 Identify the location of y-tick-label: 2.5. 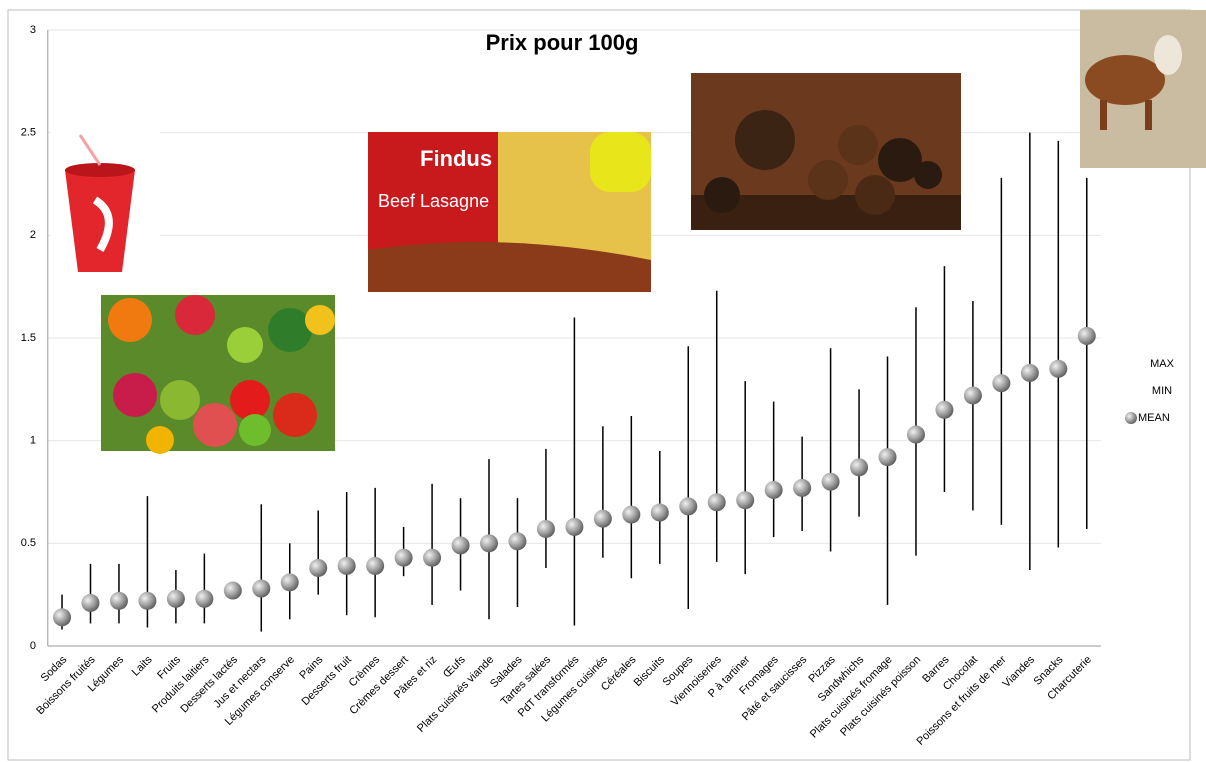
(28, 133).